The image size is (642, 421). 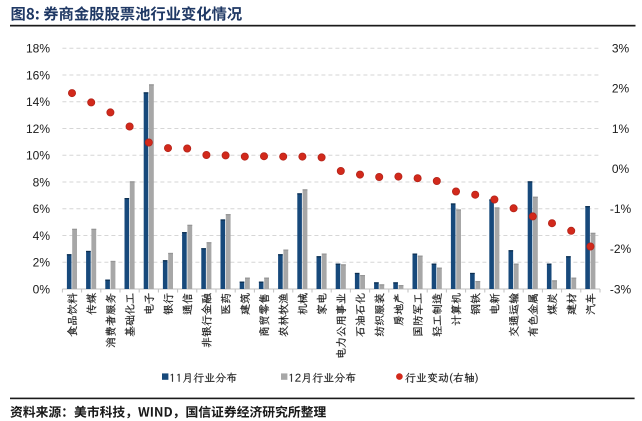 I want to click on svg-text: 6%, so click(x=42, y=209).